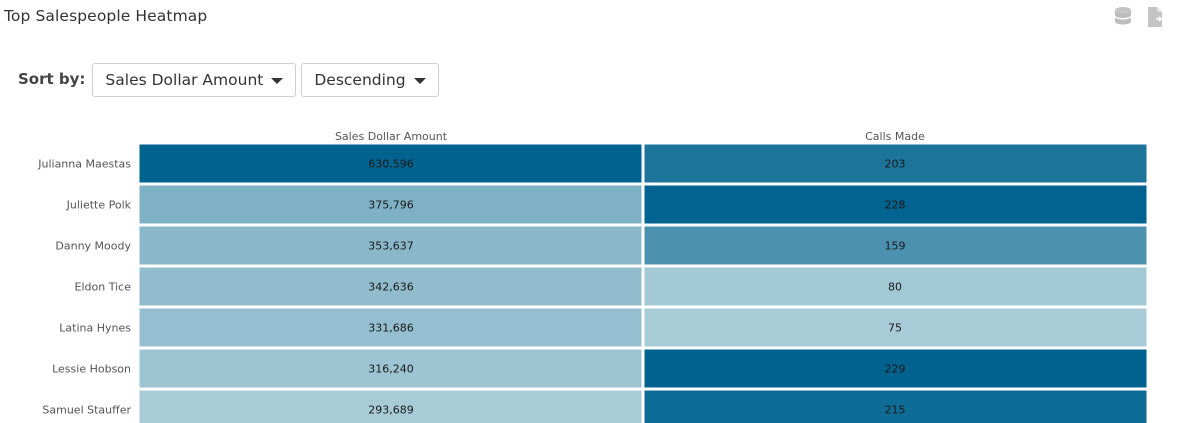  Describe the element at coordinates (895, 136) in the screenshot. I see `column-header: Calls Made` at that location.